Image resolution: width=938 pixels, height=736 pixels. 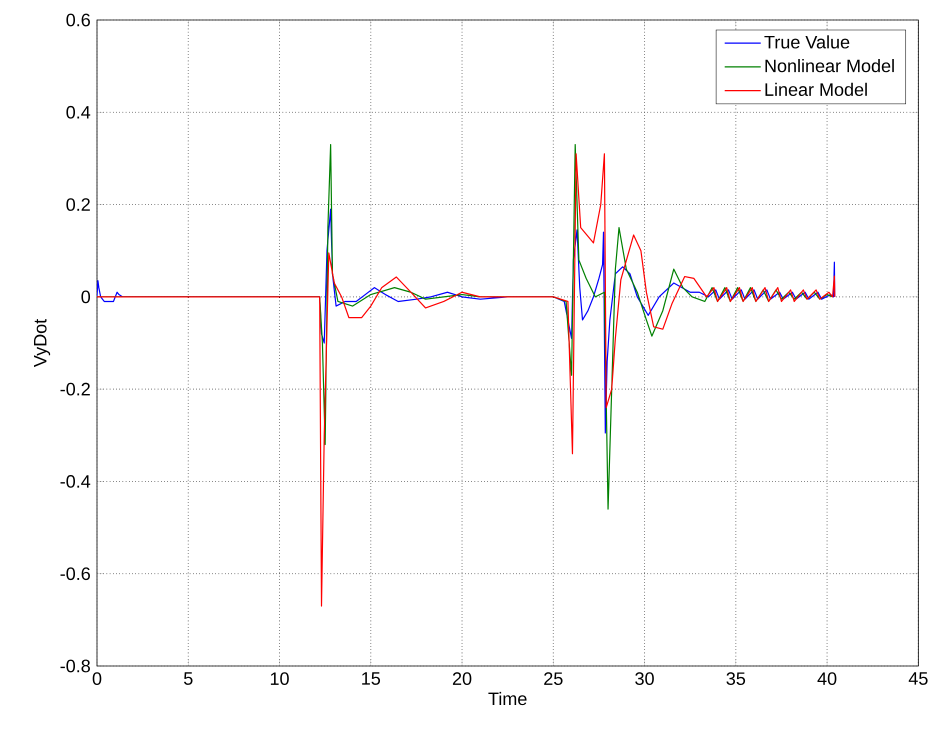 What do you see at coordinates (462, 678) in the screenshot?
I see `x-tick-label: 20` at bounding box center [462, 678].